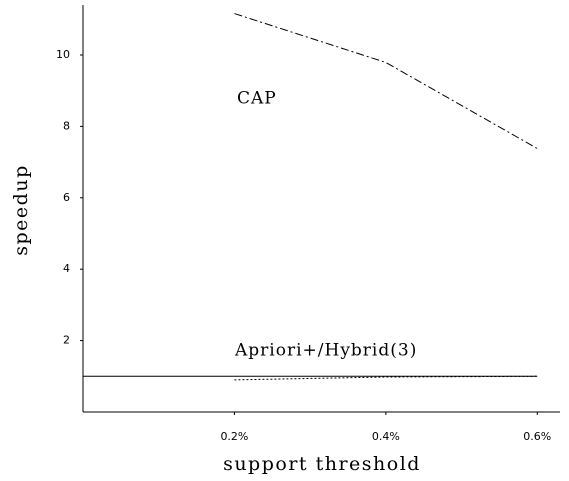 This screenshot has width=569, height=481. What do you see at coordinates (66, 340) in the screenshot?
I see `y-tick-label: 2` at bounding box center [66, 340].